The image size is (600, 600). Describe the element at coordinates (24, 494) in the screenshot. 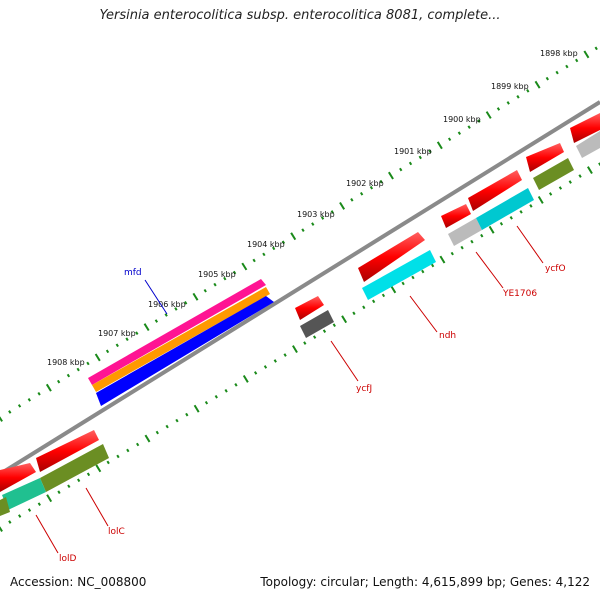

I see `gene-block-lolD-teal` at that location.